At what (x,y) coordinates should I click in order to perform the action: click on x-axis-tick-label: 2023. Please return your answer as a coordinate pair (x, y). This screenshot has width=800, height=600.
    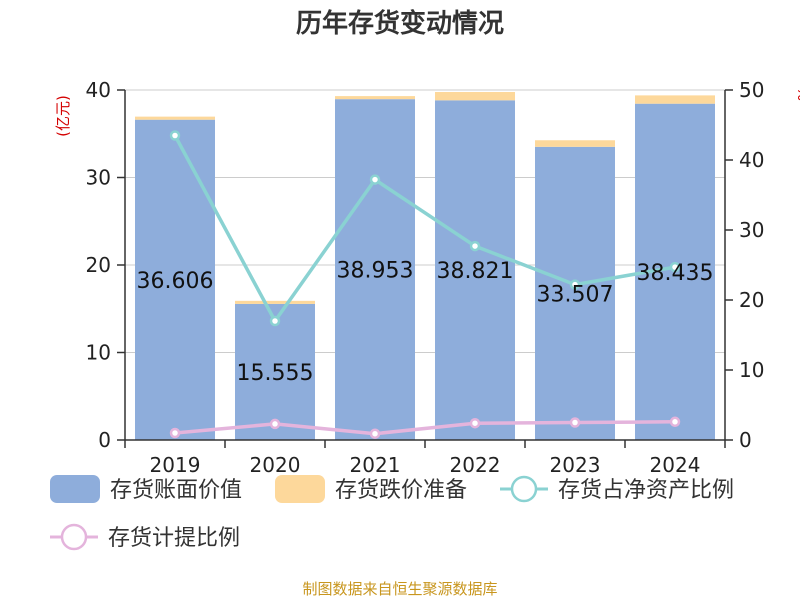
    Looking at the image, I should click on (575, 465).